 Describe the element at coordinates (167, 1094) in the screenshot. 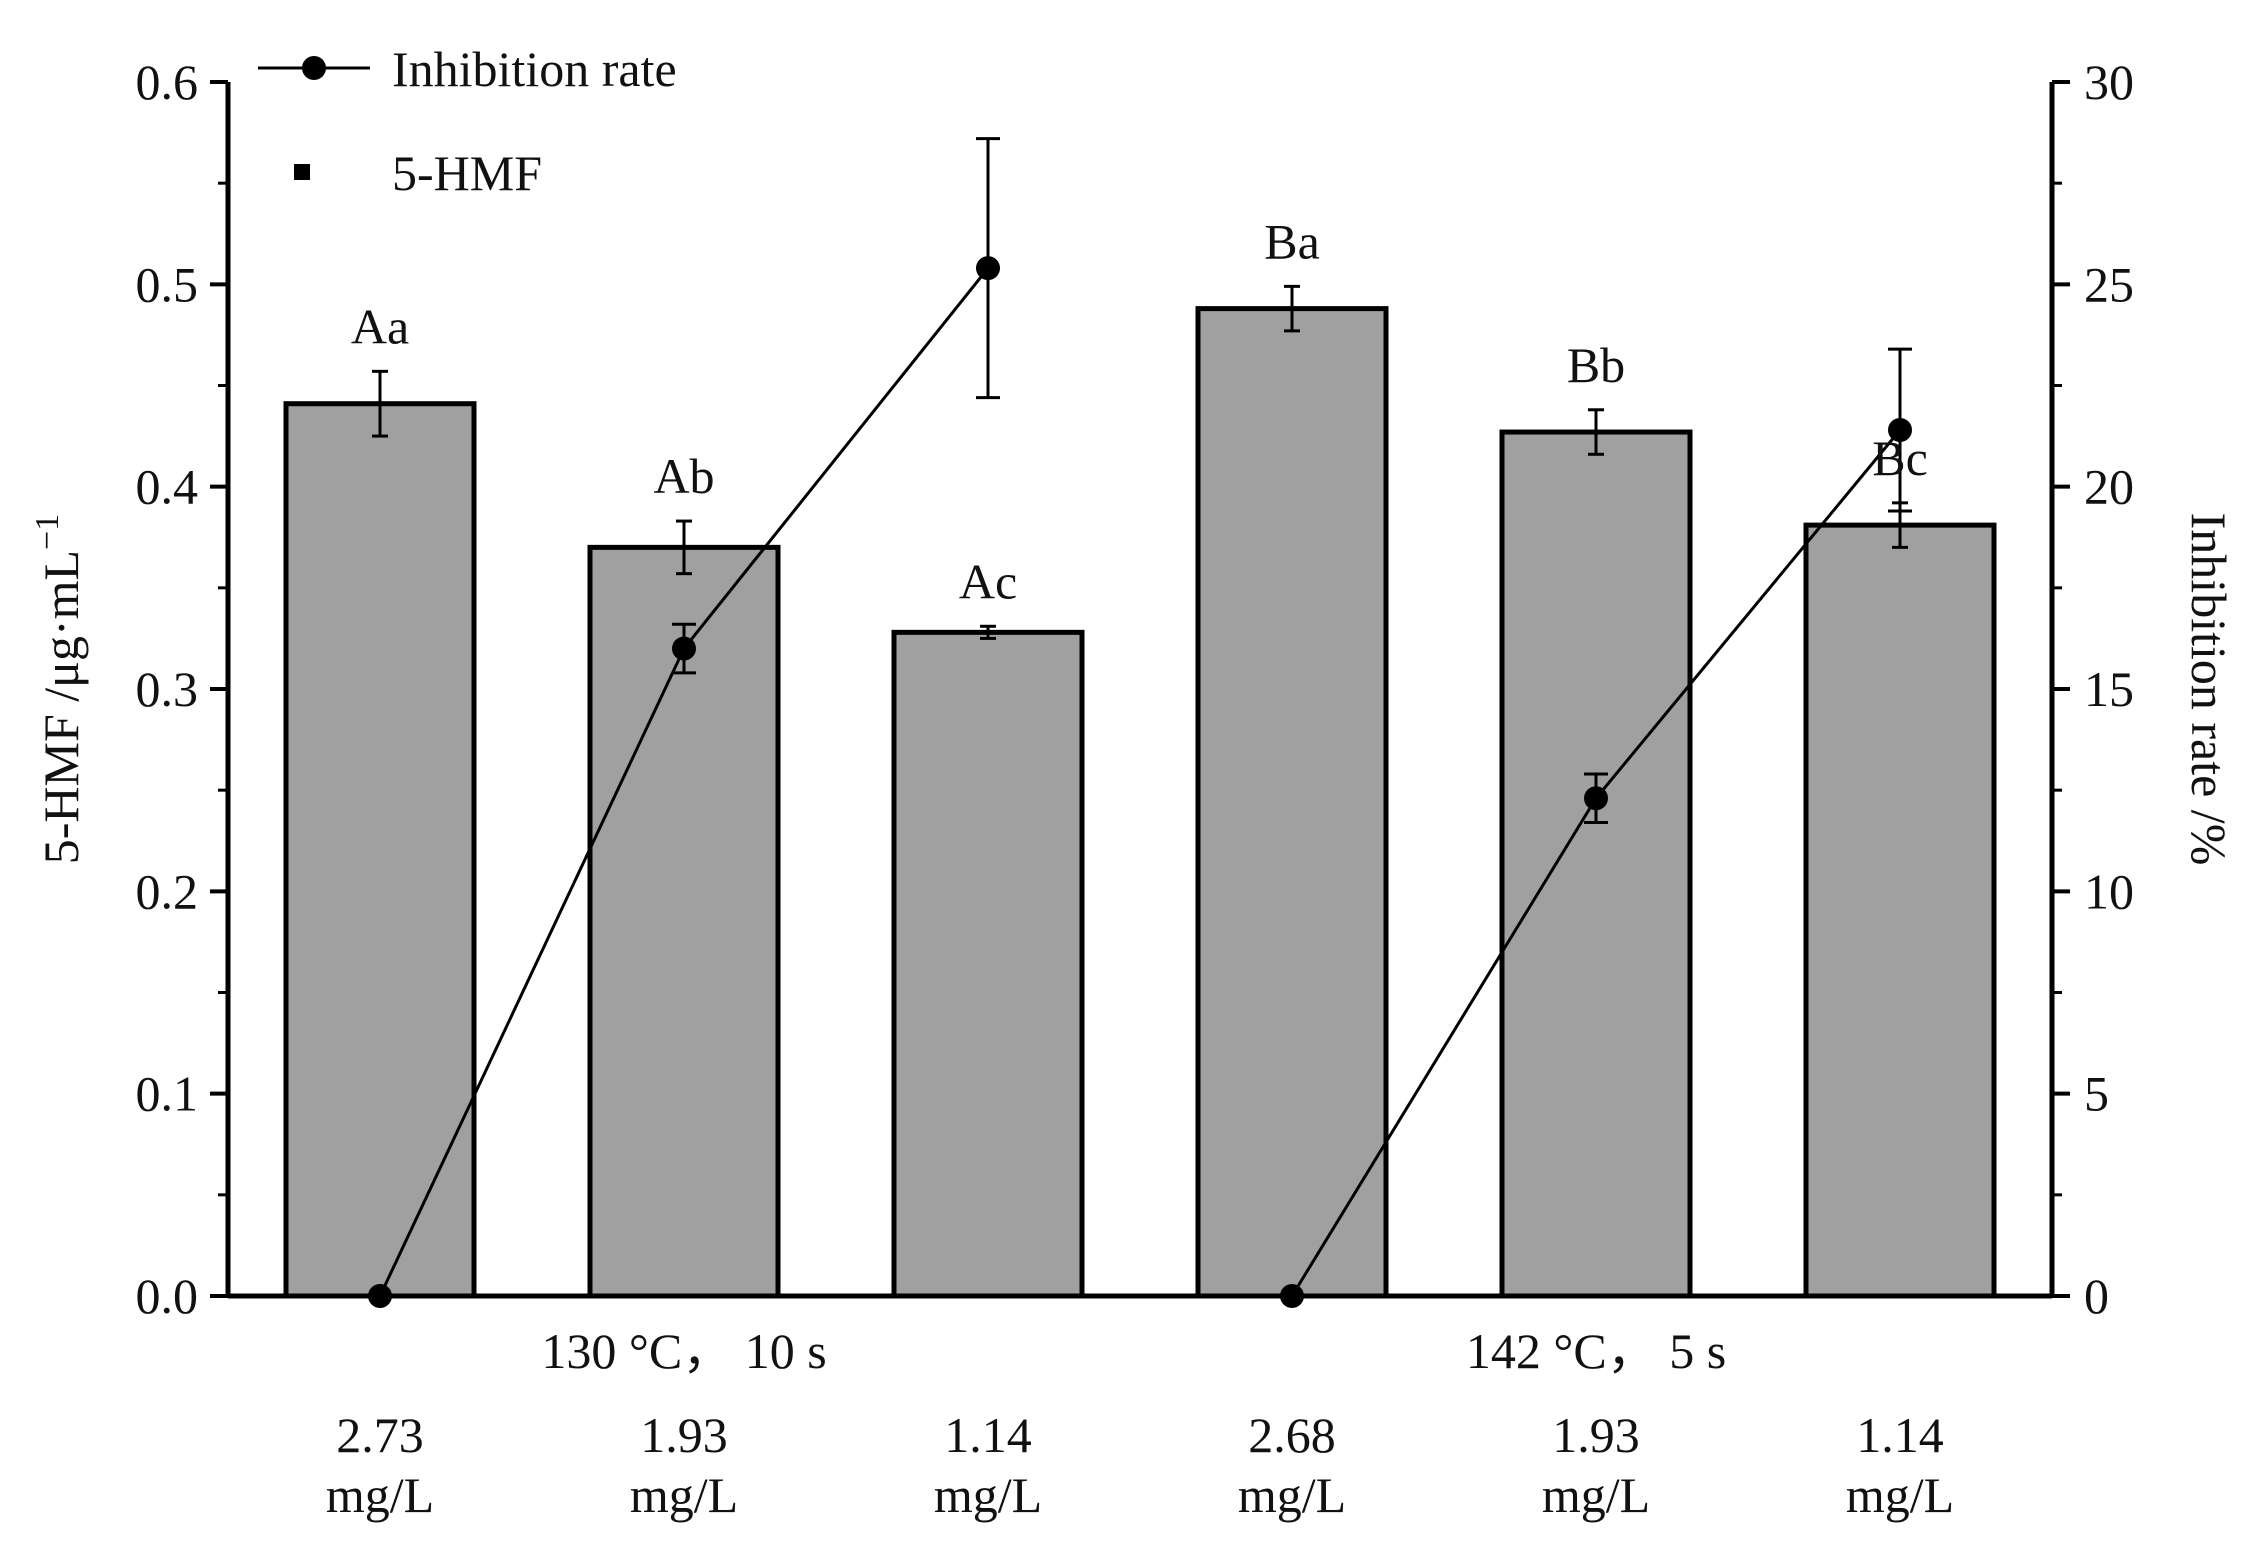

I see `left-axis-tick-label-0.1: 0.1` at that location.